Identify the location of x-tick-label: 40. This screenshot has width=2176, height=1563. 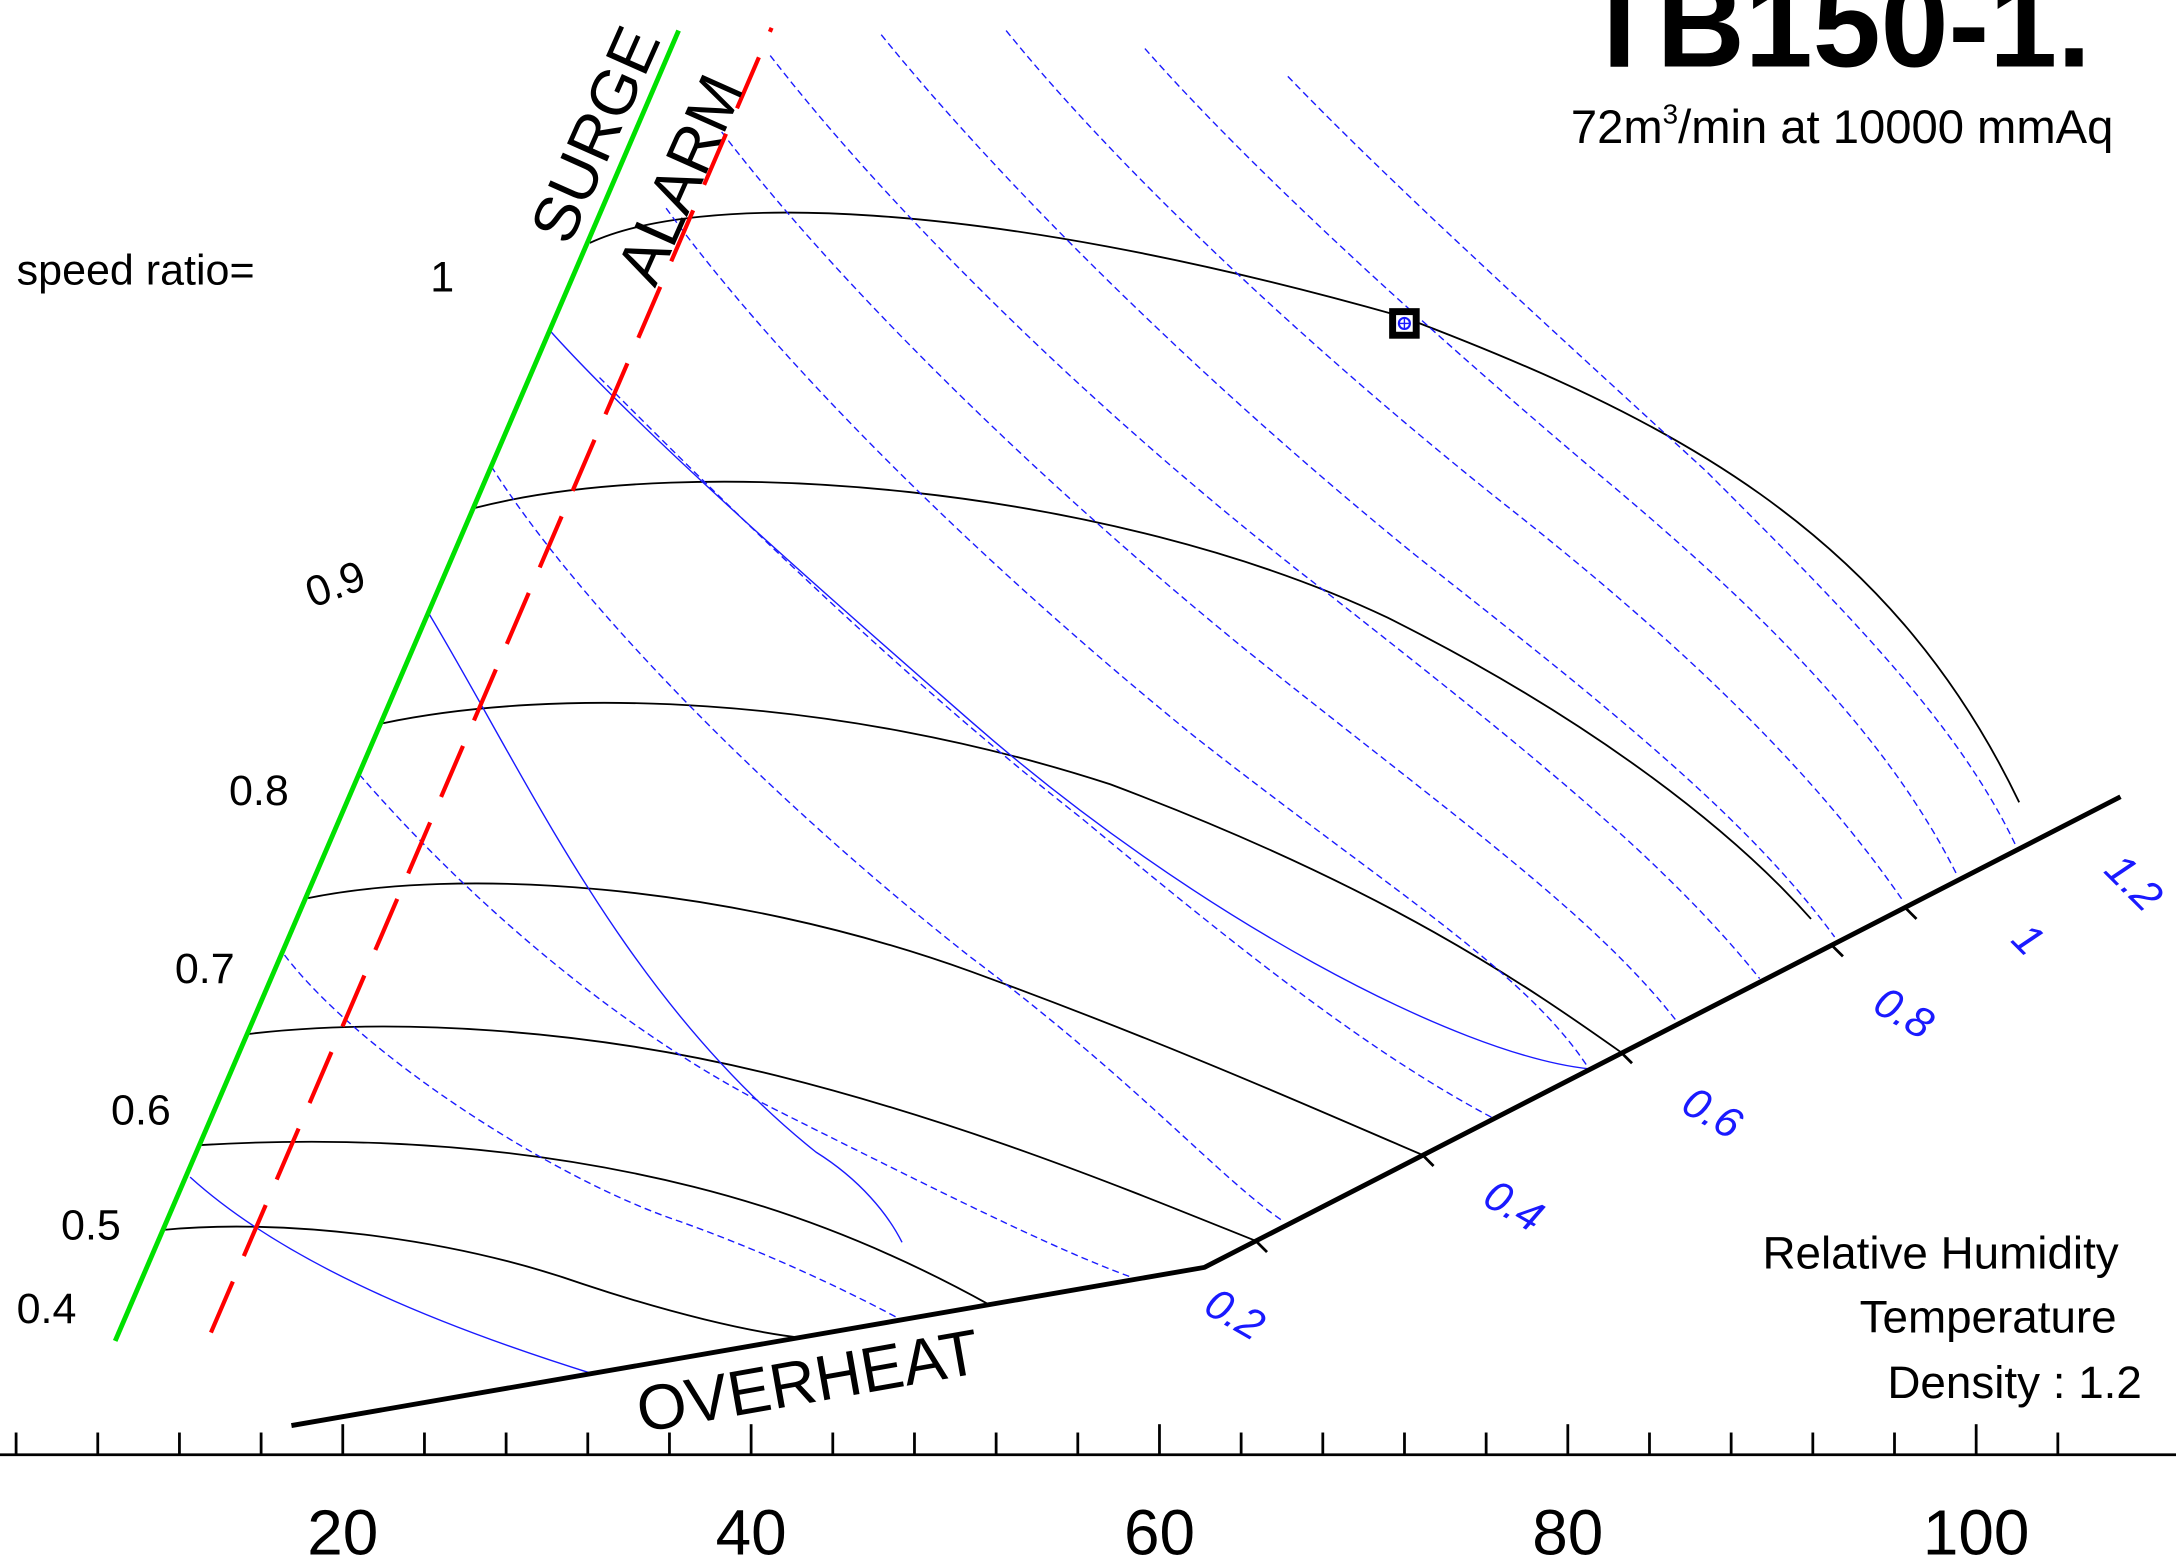
(751, 1530).